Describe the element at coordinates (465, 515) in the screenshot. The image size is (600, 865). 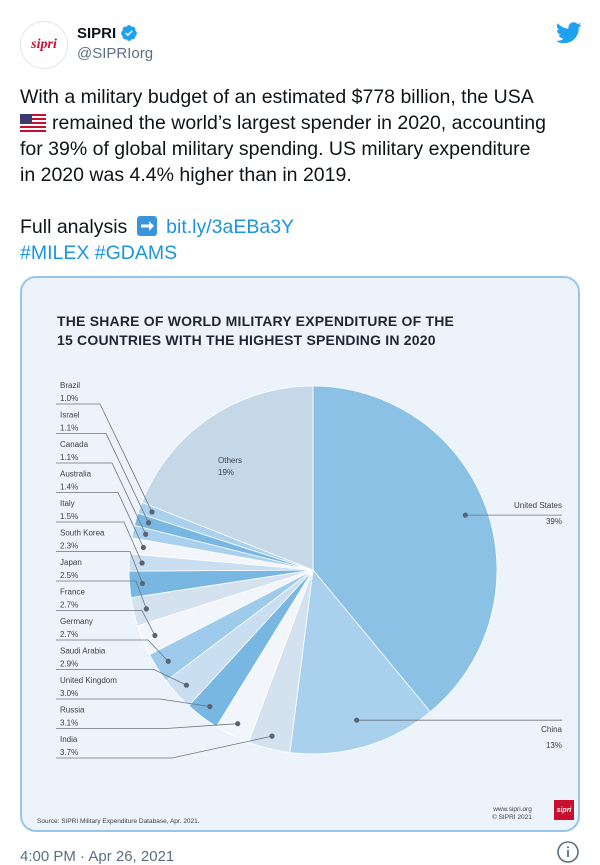
I see `label-dot-united-states` at that location.